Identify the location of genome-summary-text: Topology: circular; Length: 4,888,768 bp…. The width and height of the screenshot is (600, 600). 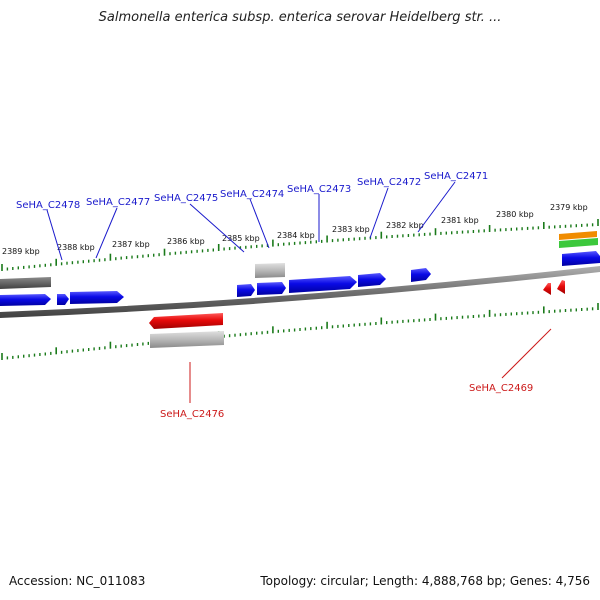
(425, 581).